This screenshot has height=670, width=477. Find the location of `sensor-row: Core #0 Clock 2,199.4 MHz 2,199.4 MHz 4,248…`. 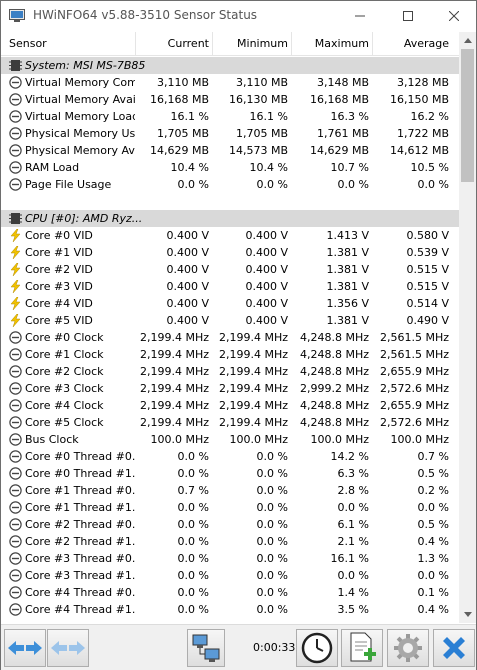

sensor-row: Core #0 Clock 2,199.4 MHz 2,199.4 MHz 4,248… is located at coordinates (230, 337).